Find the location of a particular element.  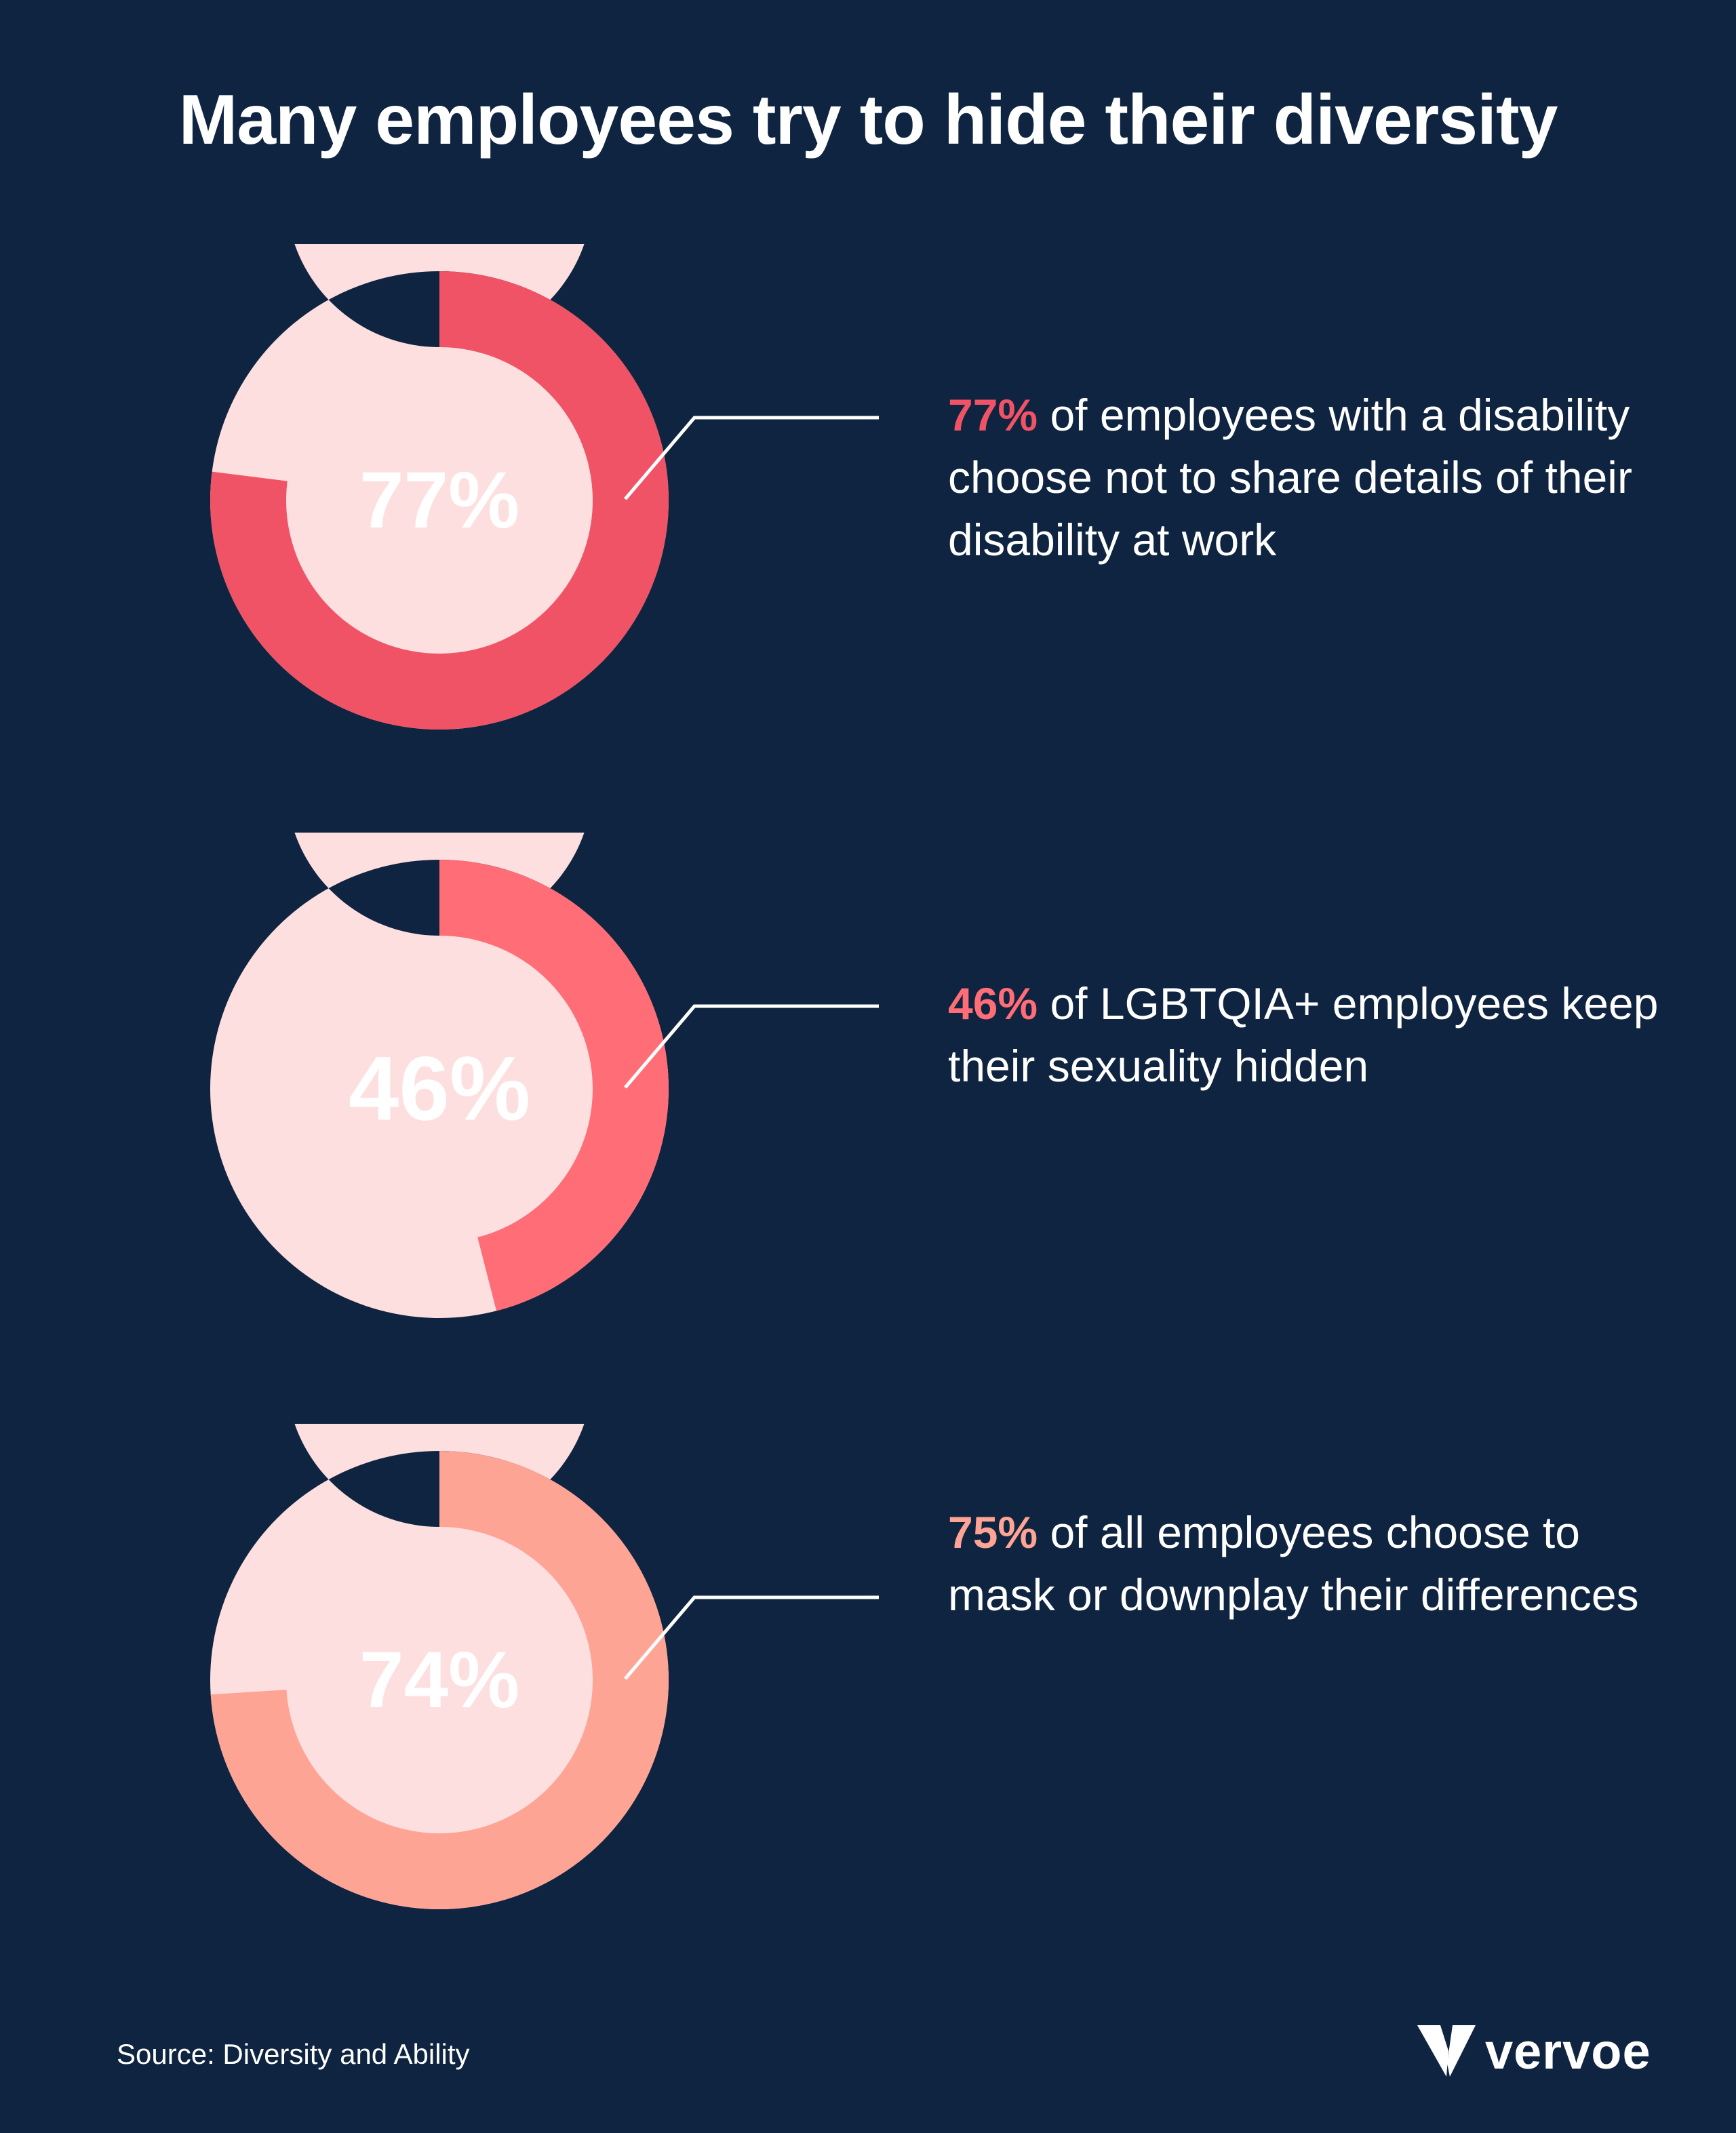

vervoe-logo: vervoe is located at coordinates (1534, 2050).